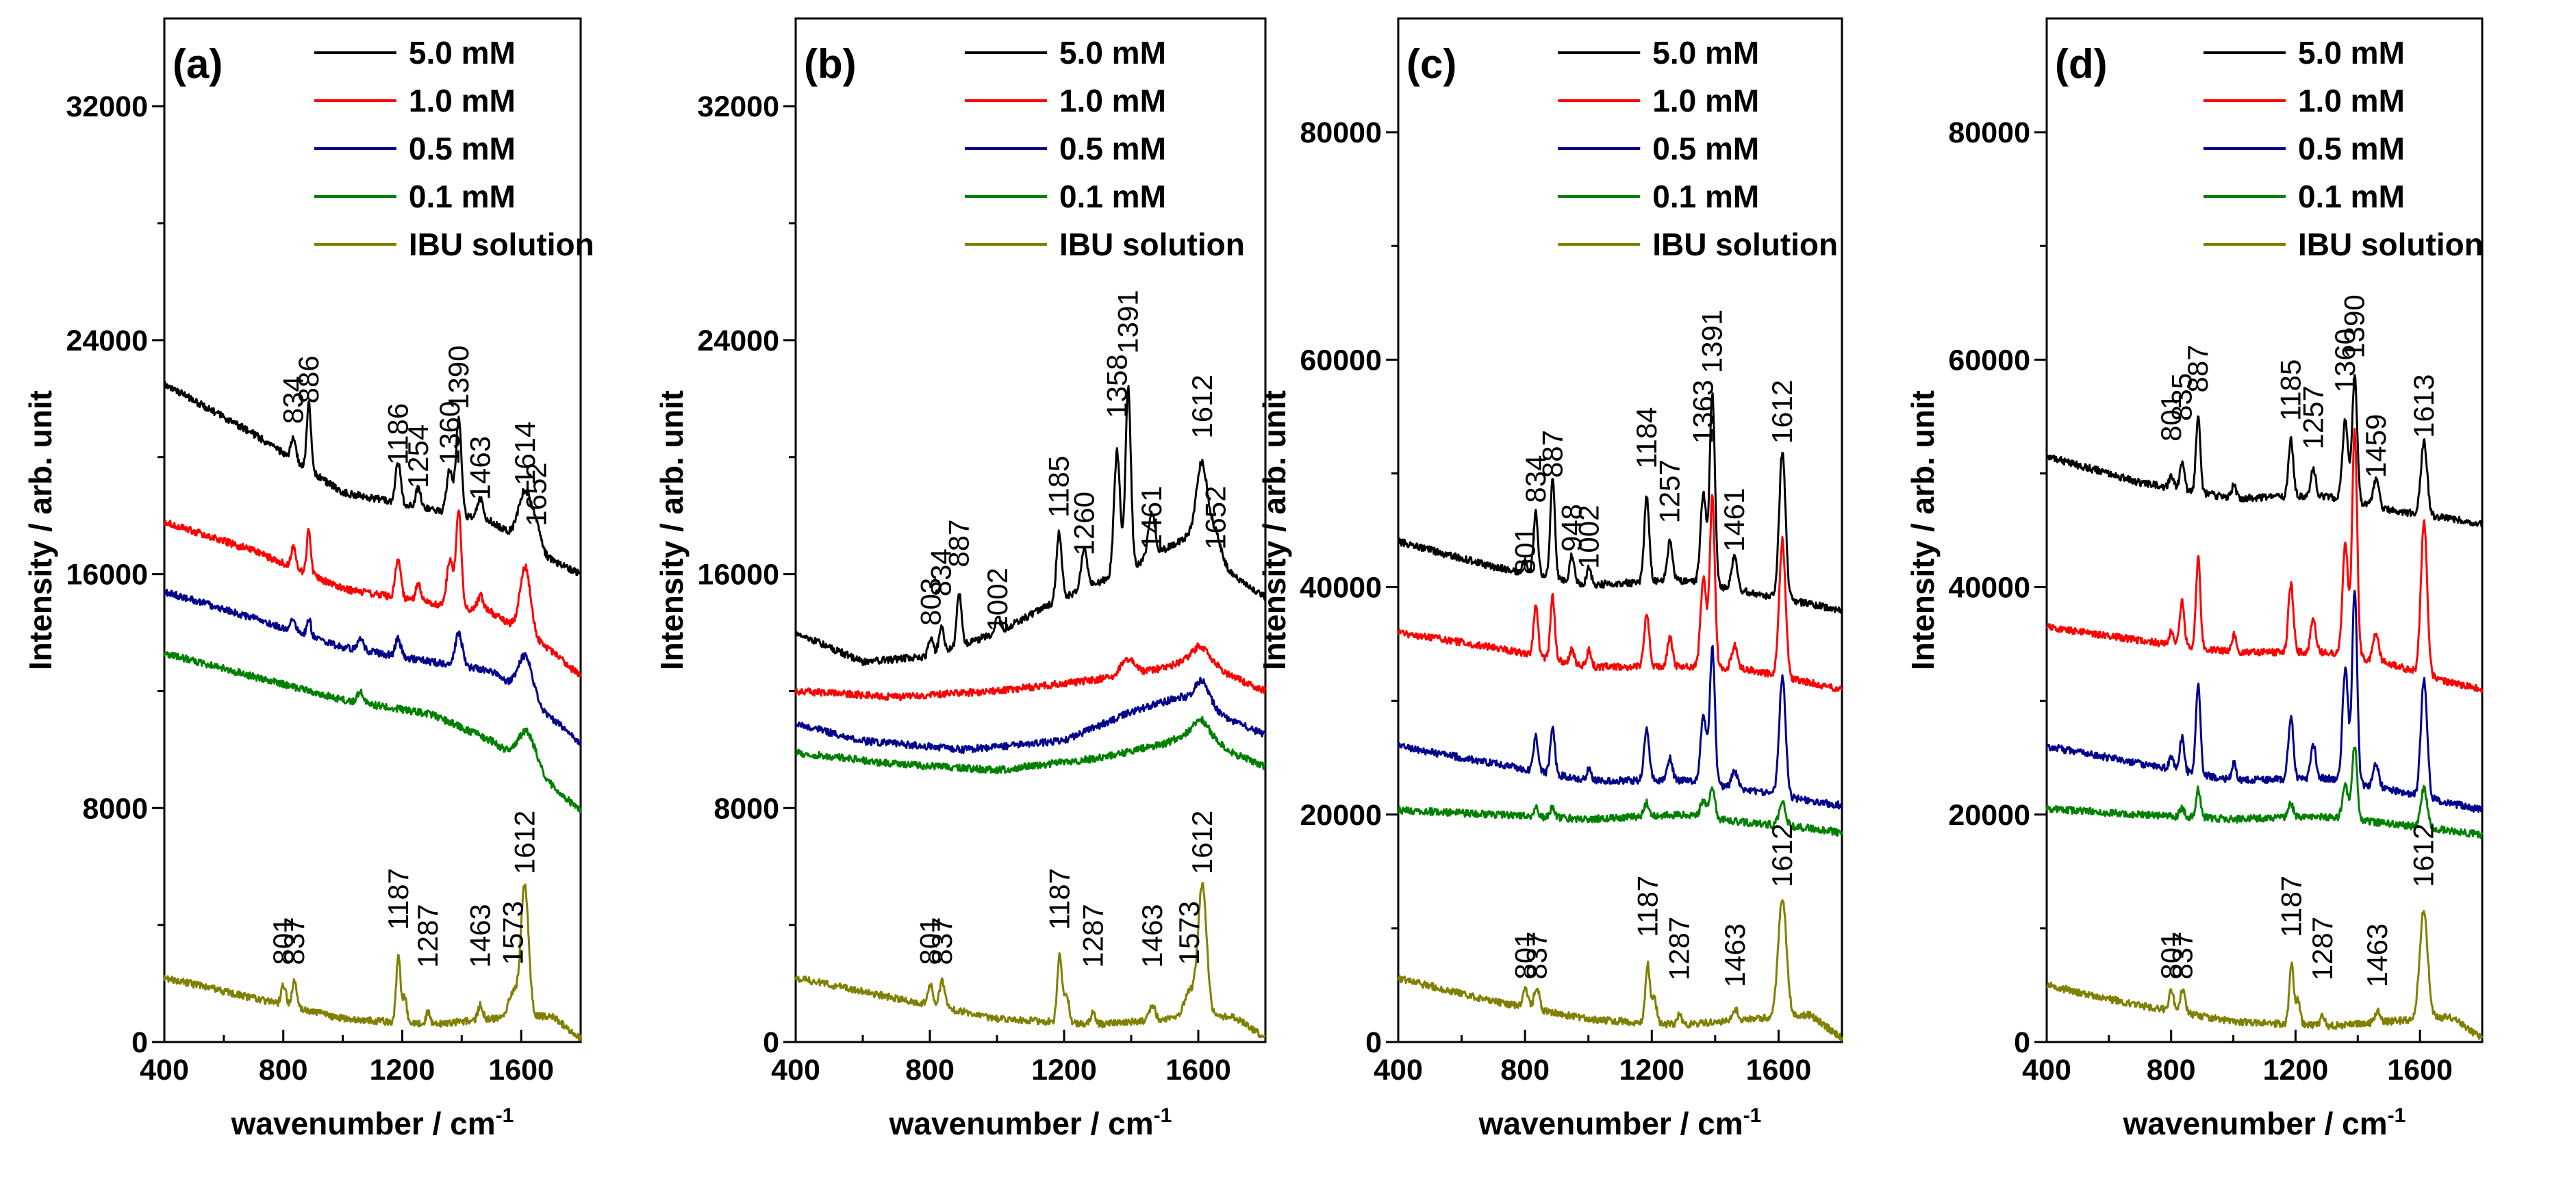  I want to click on peak-label: 1186, so click(398, 434).